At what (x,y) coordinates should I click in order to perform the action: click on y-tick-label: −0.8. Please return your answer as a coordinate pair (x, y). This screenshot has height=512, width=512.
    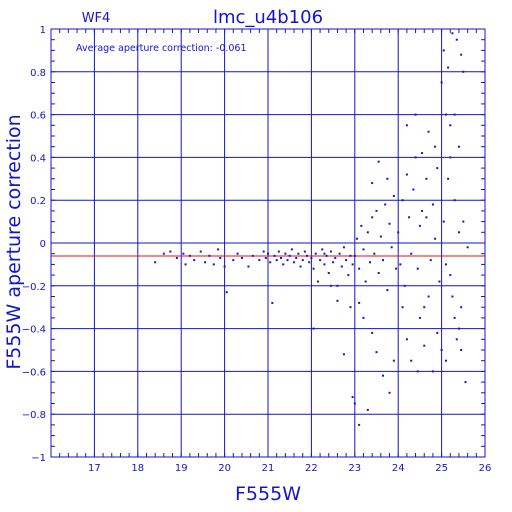
    Looking at the image, I should click on (34, 415).